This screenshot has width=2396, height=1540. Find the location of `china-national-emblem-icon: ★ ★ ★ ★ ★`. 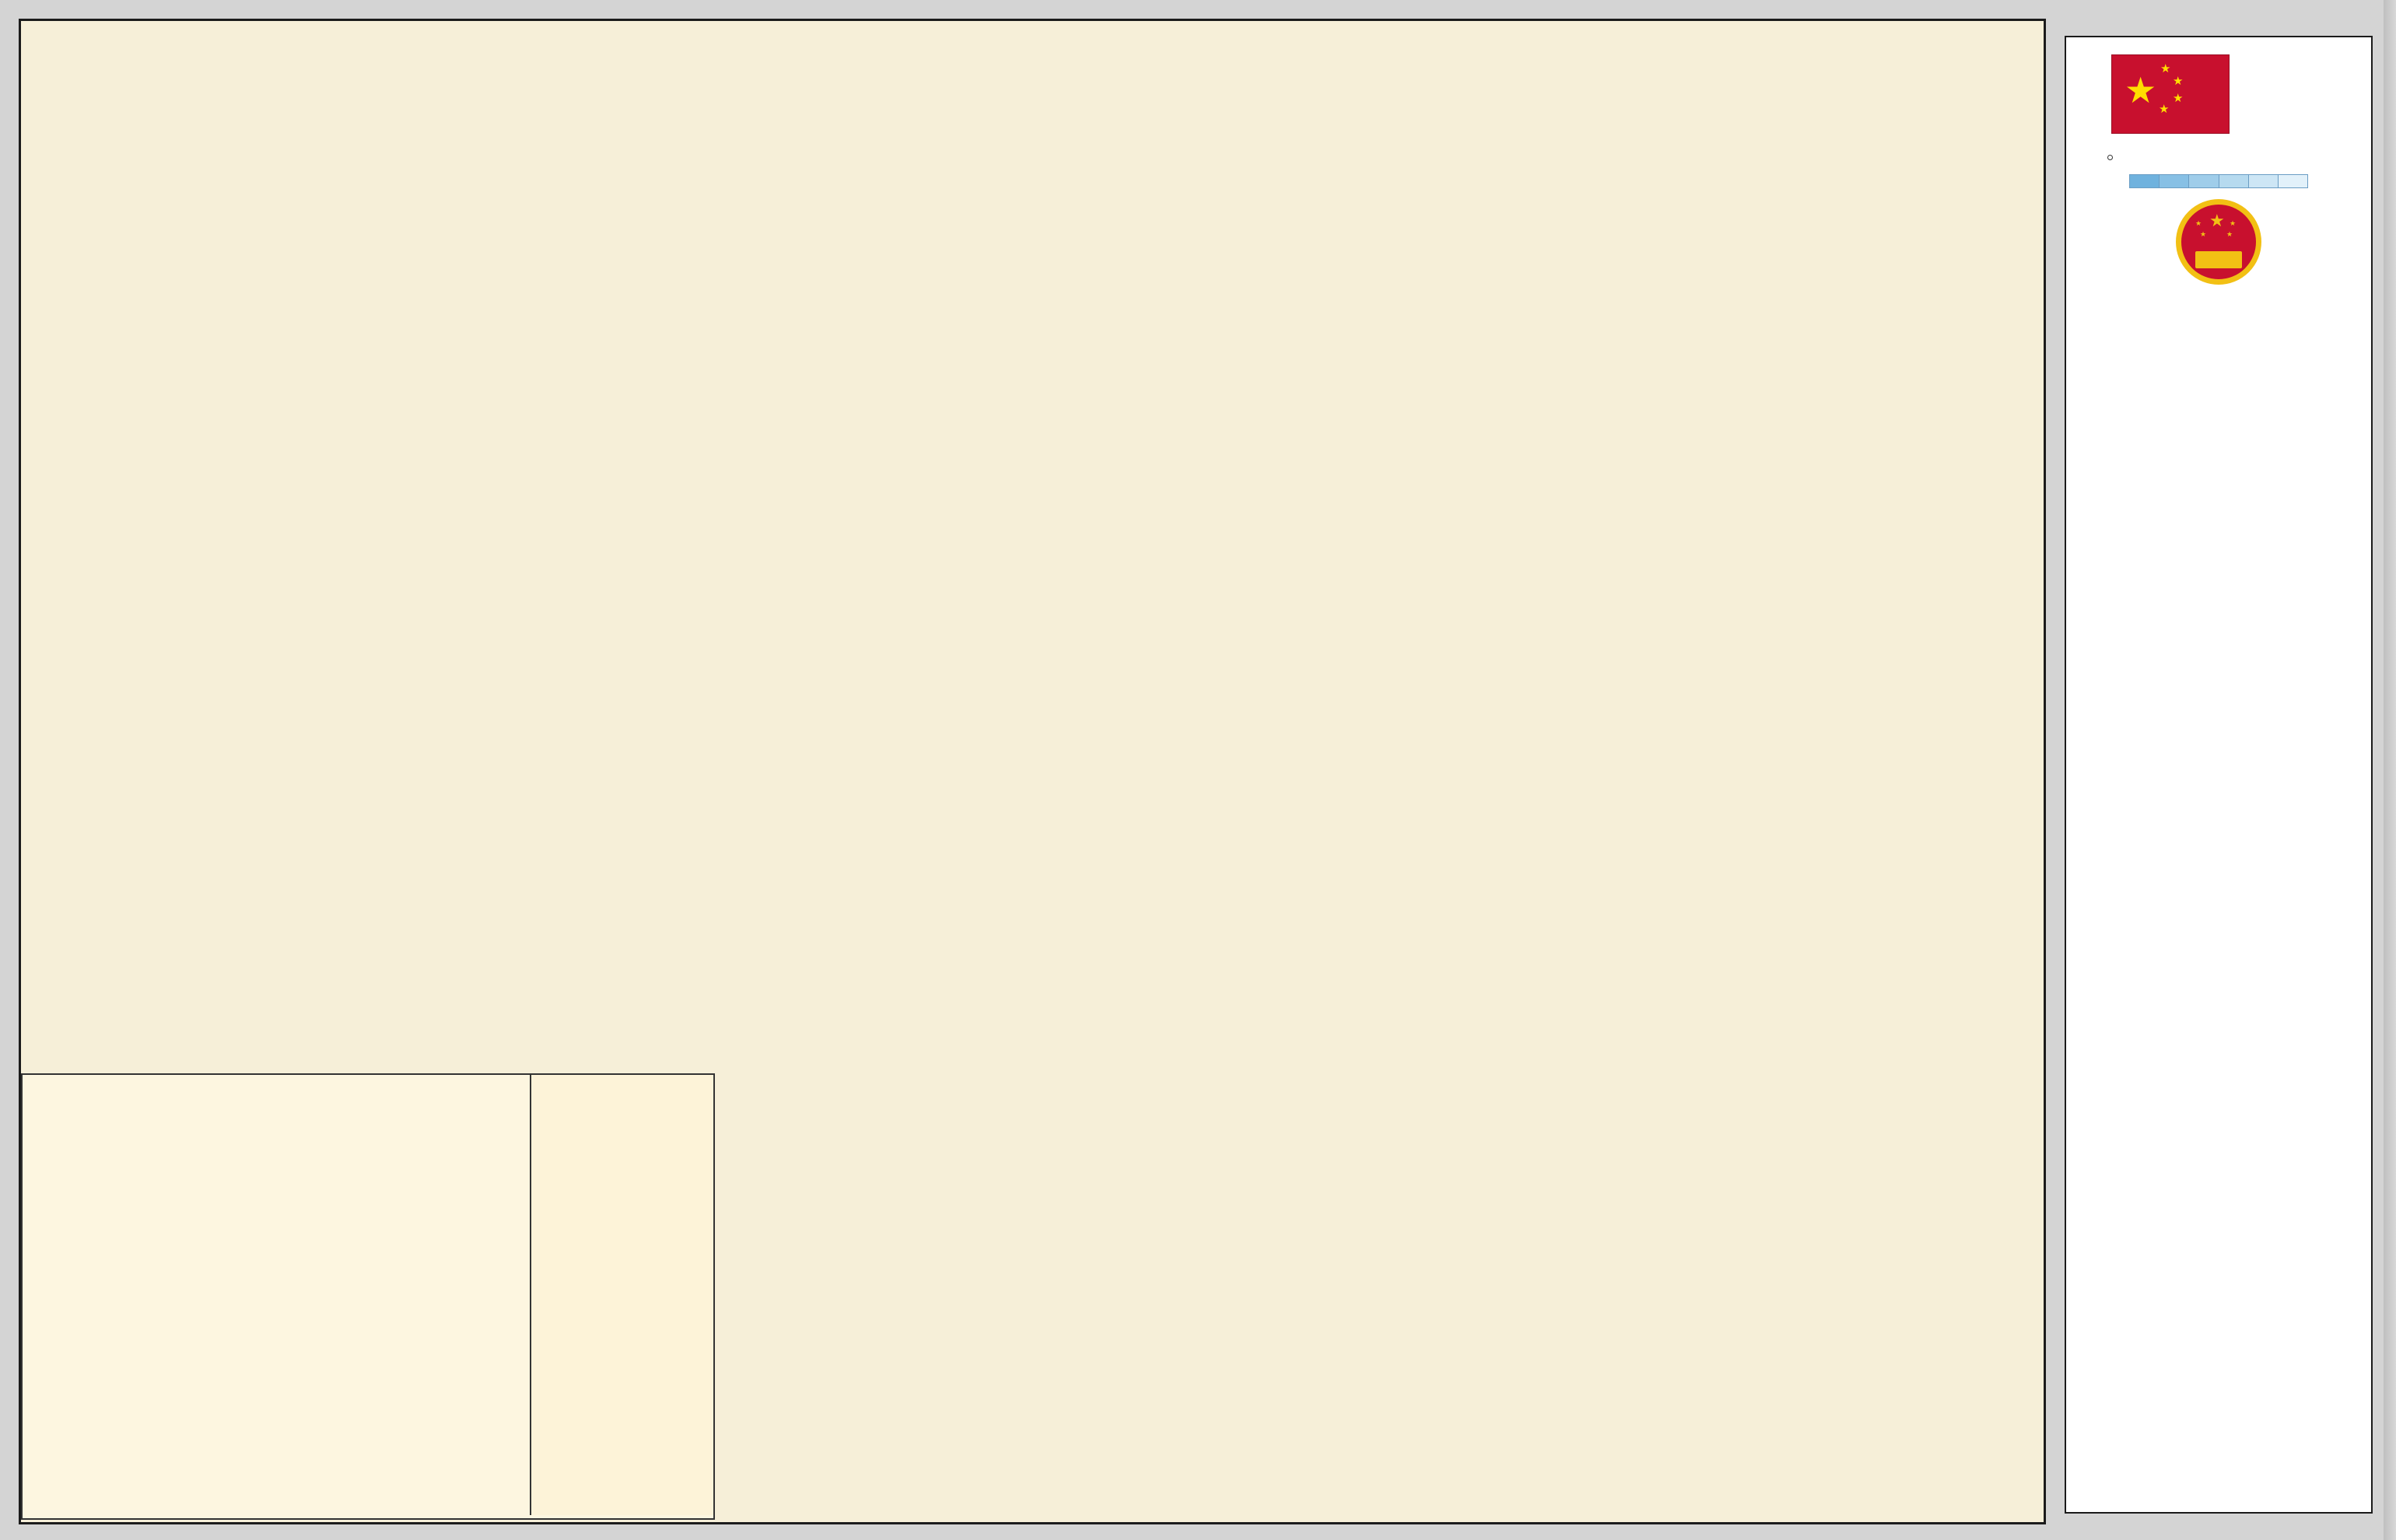

china-national-emblem-icon: ★ ★ ★ ★ ★ is located at coordinates (2218, 242).